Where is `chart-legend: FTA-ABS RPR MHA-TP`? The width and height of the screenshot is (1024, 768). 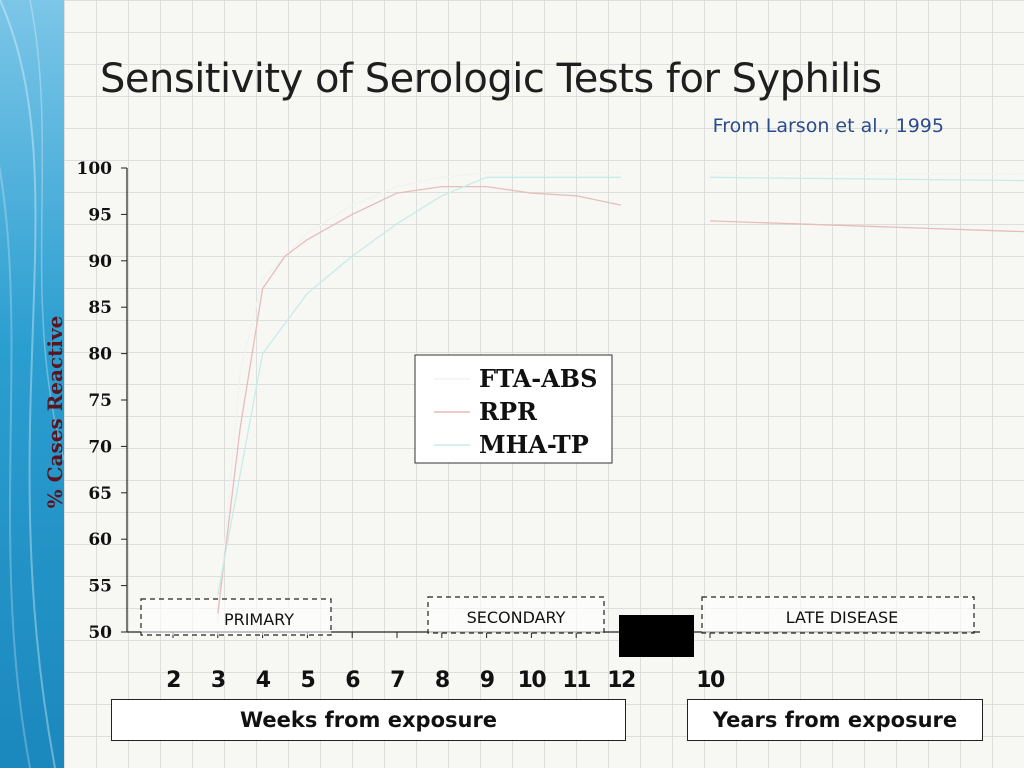
chart-legend: FTA-ABS RPR MHA-TP is located at coordinates (513, 409).